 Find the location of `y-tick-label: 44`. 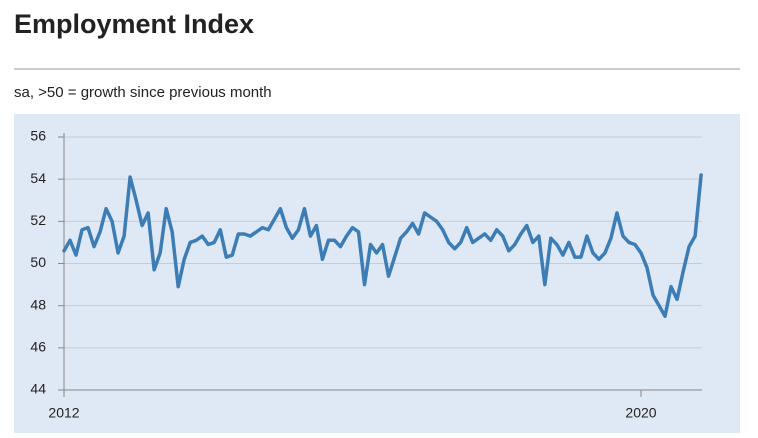

y-tick-label: 44 is located at coordinates (38, 389).